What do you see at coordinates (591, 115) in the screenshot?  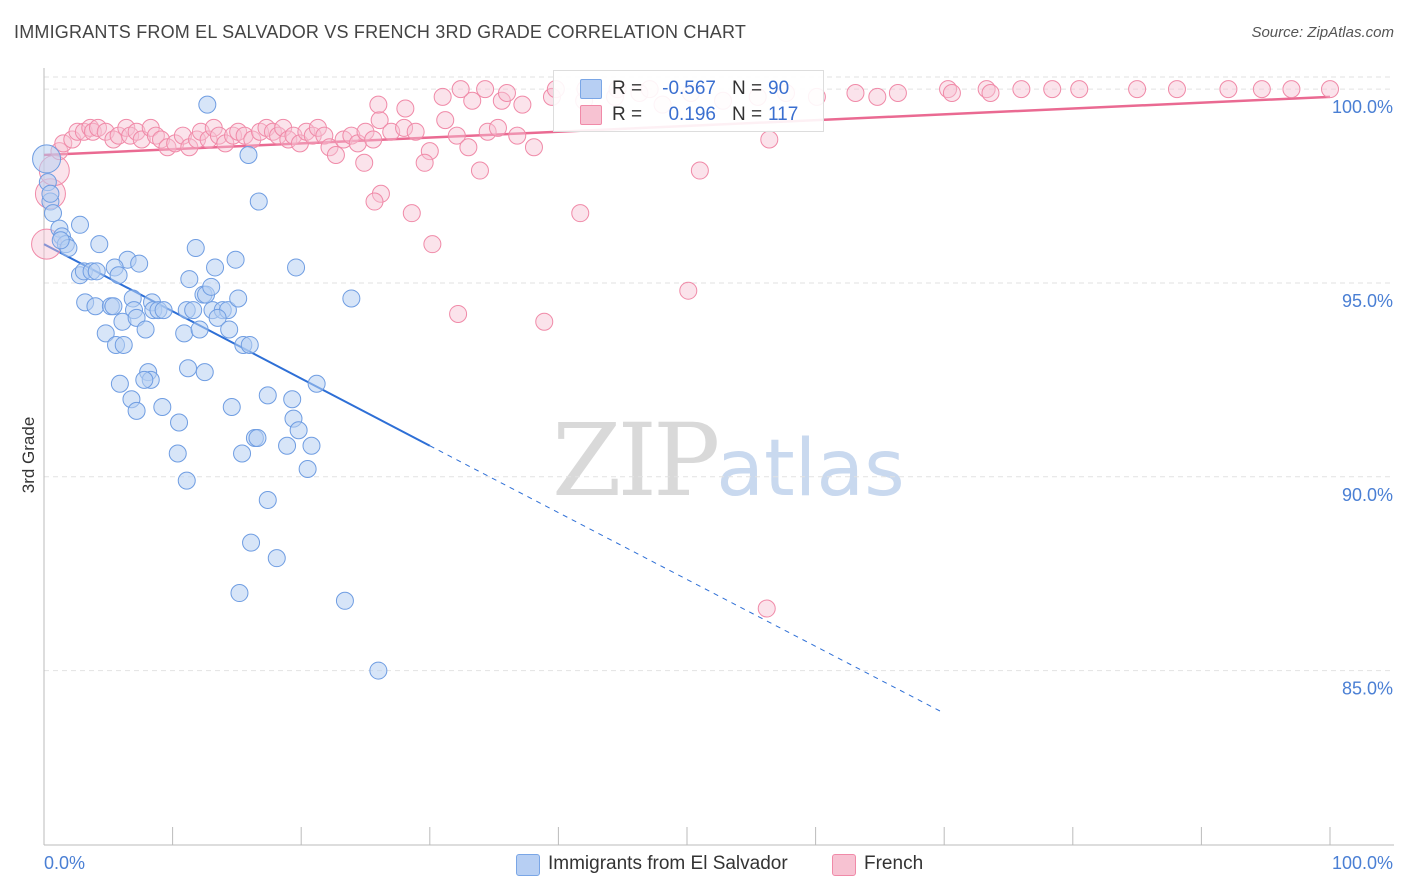 I see `pink-swatch` at bounding box center [591, 115].